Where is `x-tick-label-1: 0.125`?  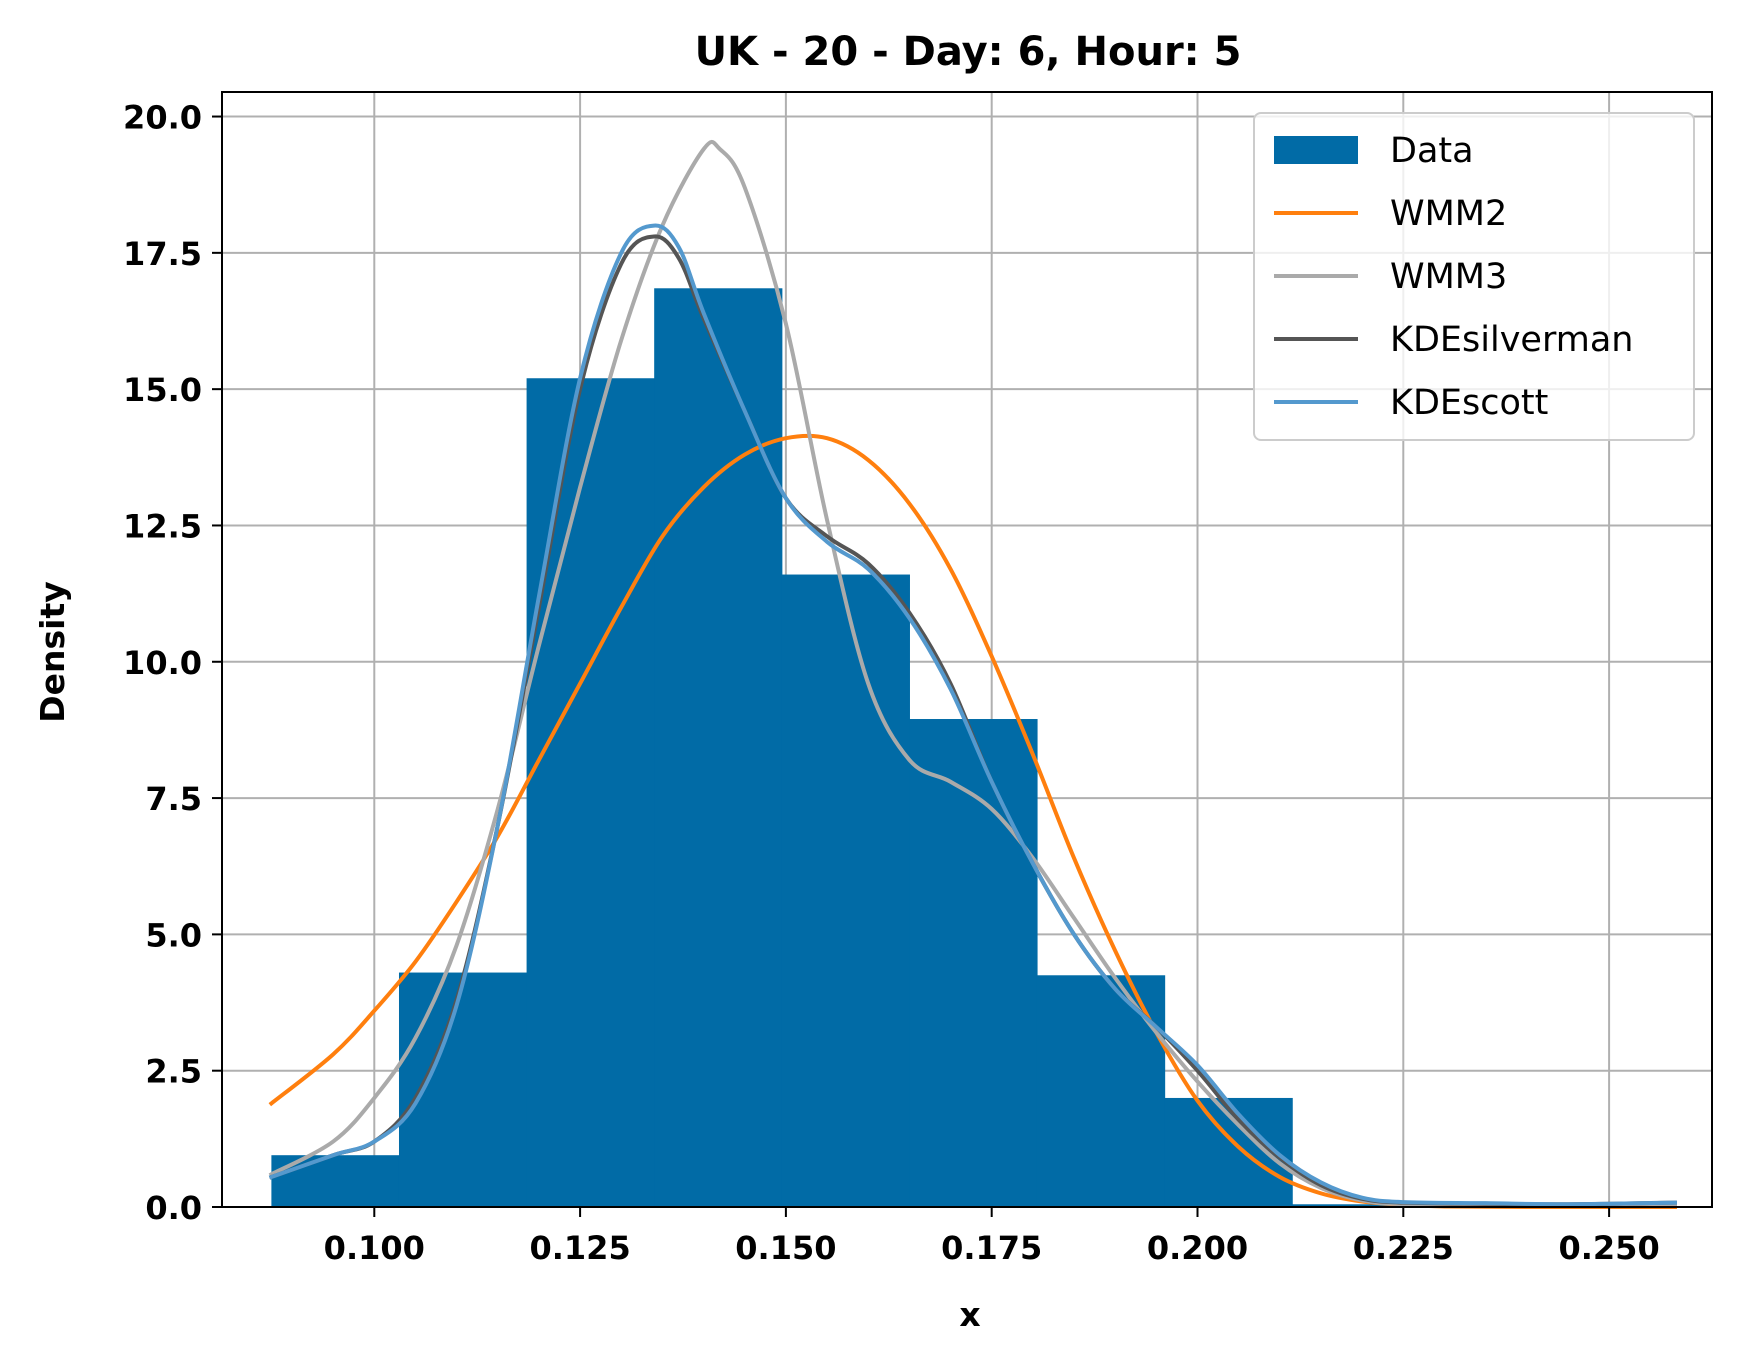 x-tick-label-1: 0.125 is located at coordinates (579, 1248).